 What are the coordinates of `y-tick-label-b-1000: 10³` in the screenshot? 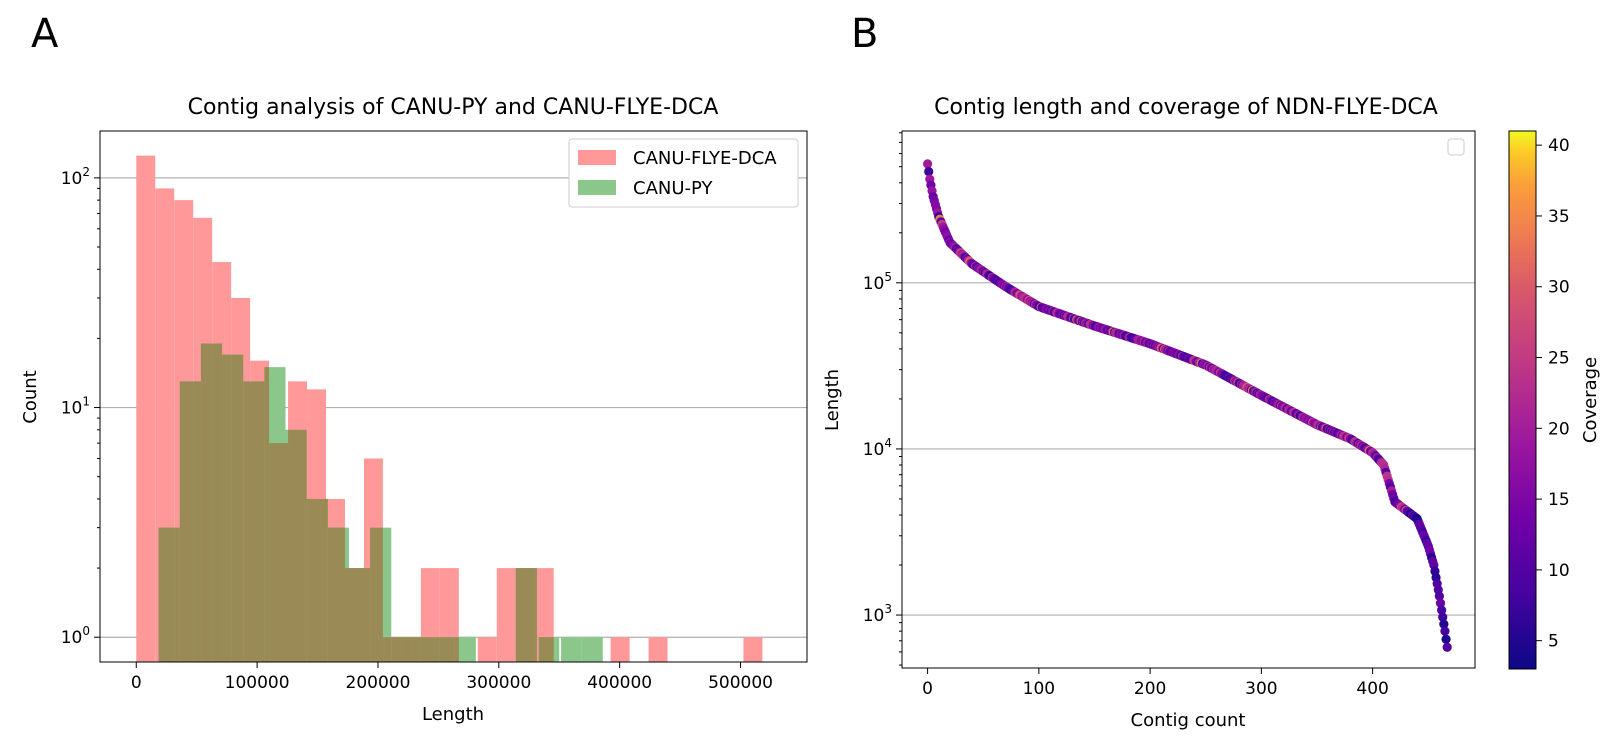 It's located at (877, 614).